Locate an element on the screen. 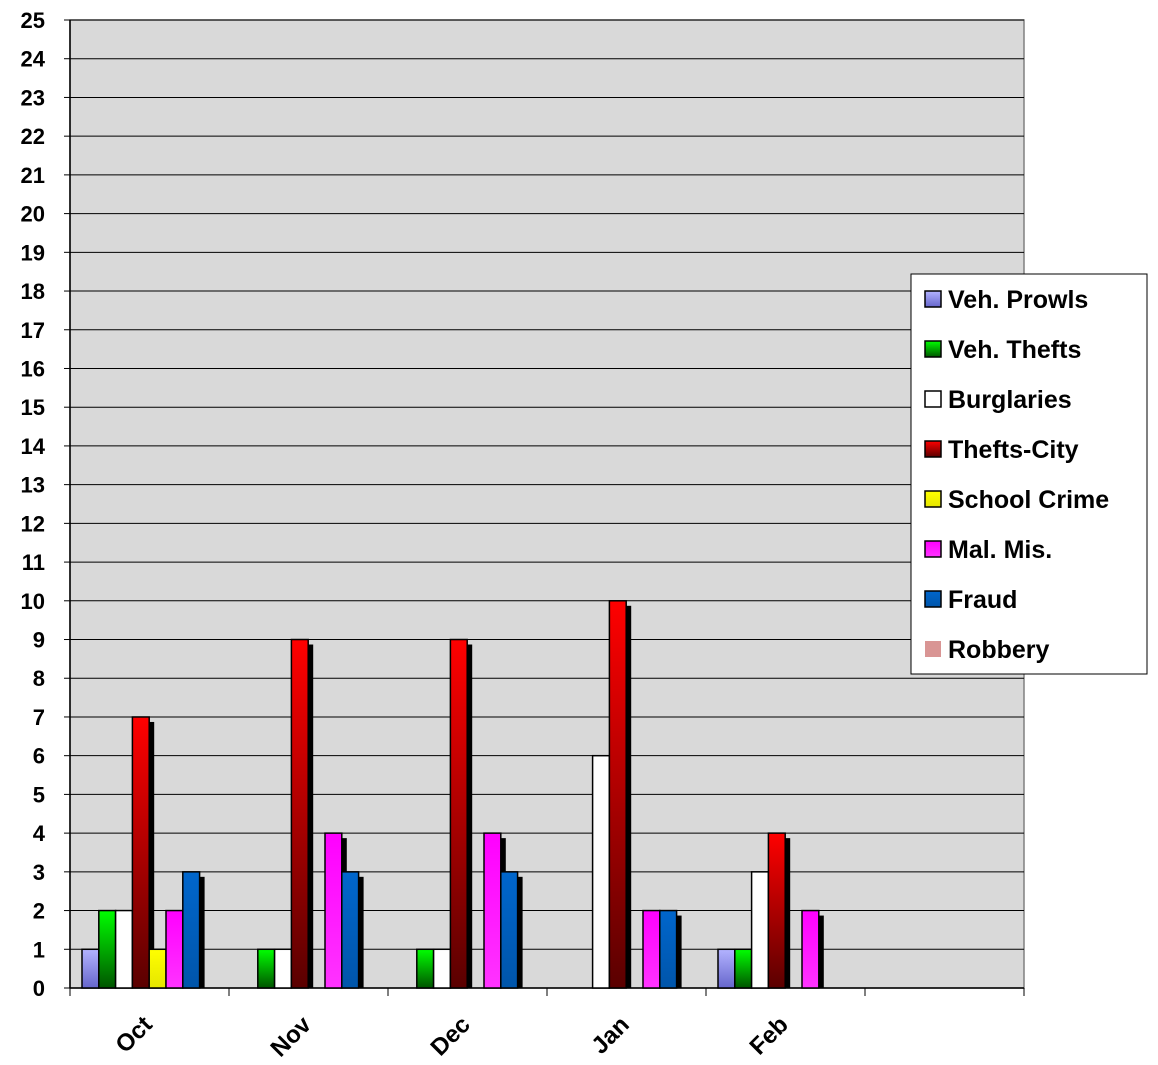 Image resolution: width=1158 pixels, height=1065 pixels. x-category-label: Jan is located at coordinates (610, 1035).